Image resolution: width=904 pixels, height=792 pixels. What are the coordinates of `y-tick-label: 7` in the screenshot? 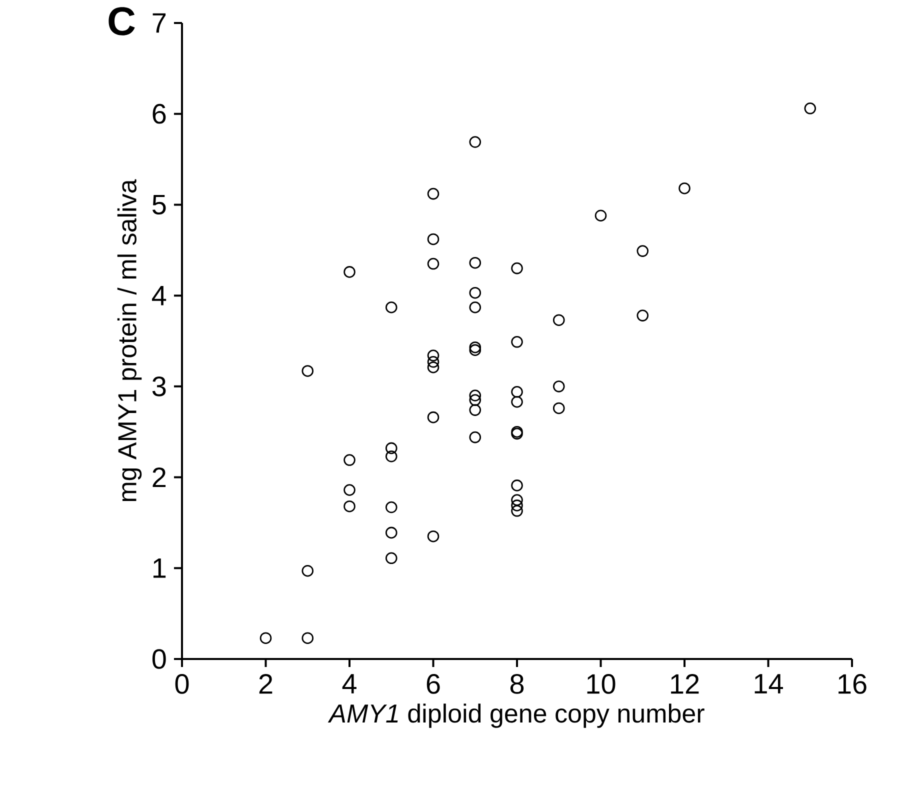 It's located at (159, 23).